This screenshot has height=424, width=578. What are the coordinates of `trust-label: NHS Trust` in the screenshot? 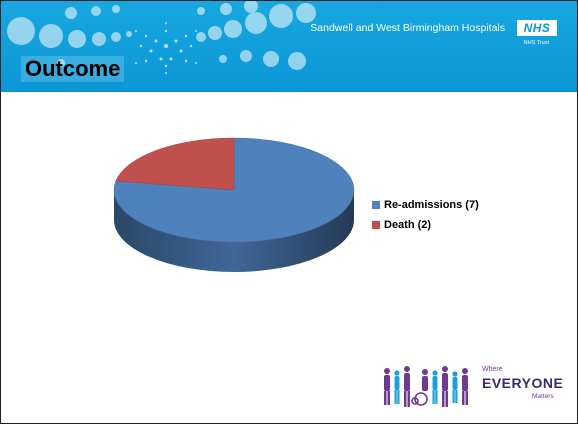 It's located at (536, 43).